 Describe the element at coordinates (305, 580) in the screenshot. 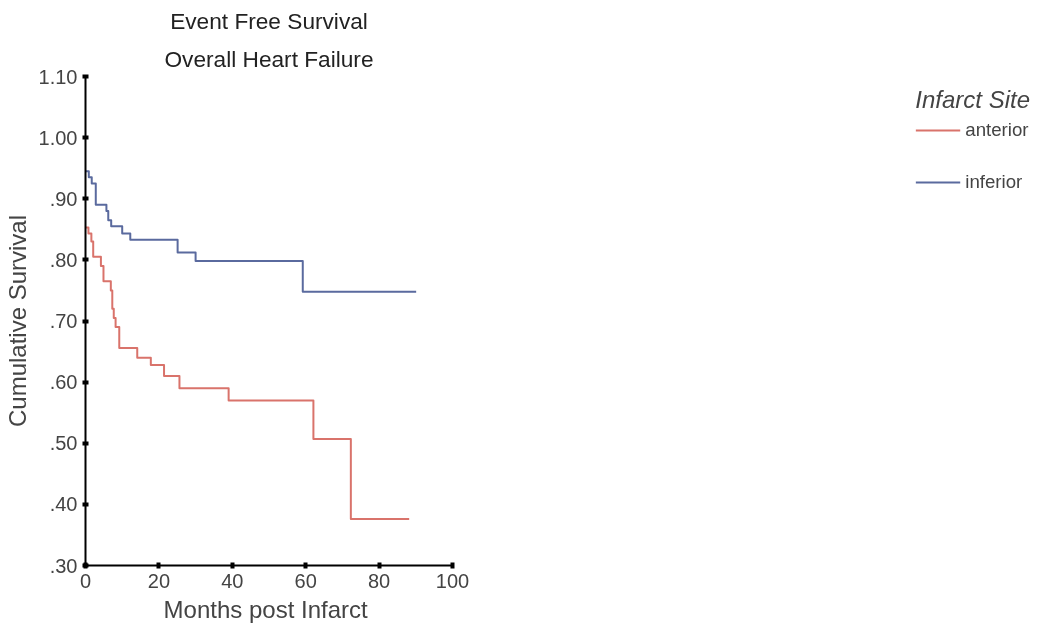

I see `x-tick-label: 60` at that location.